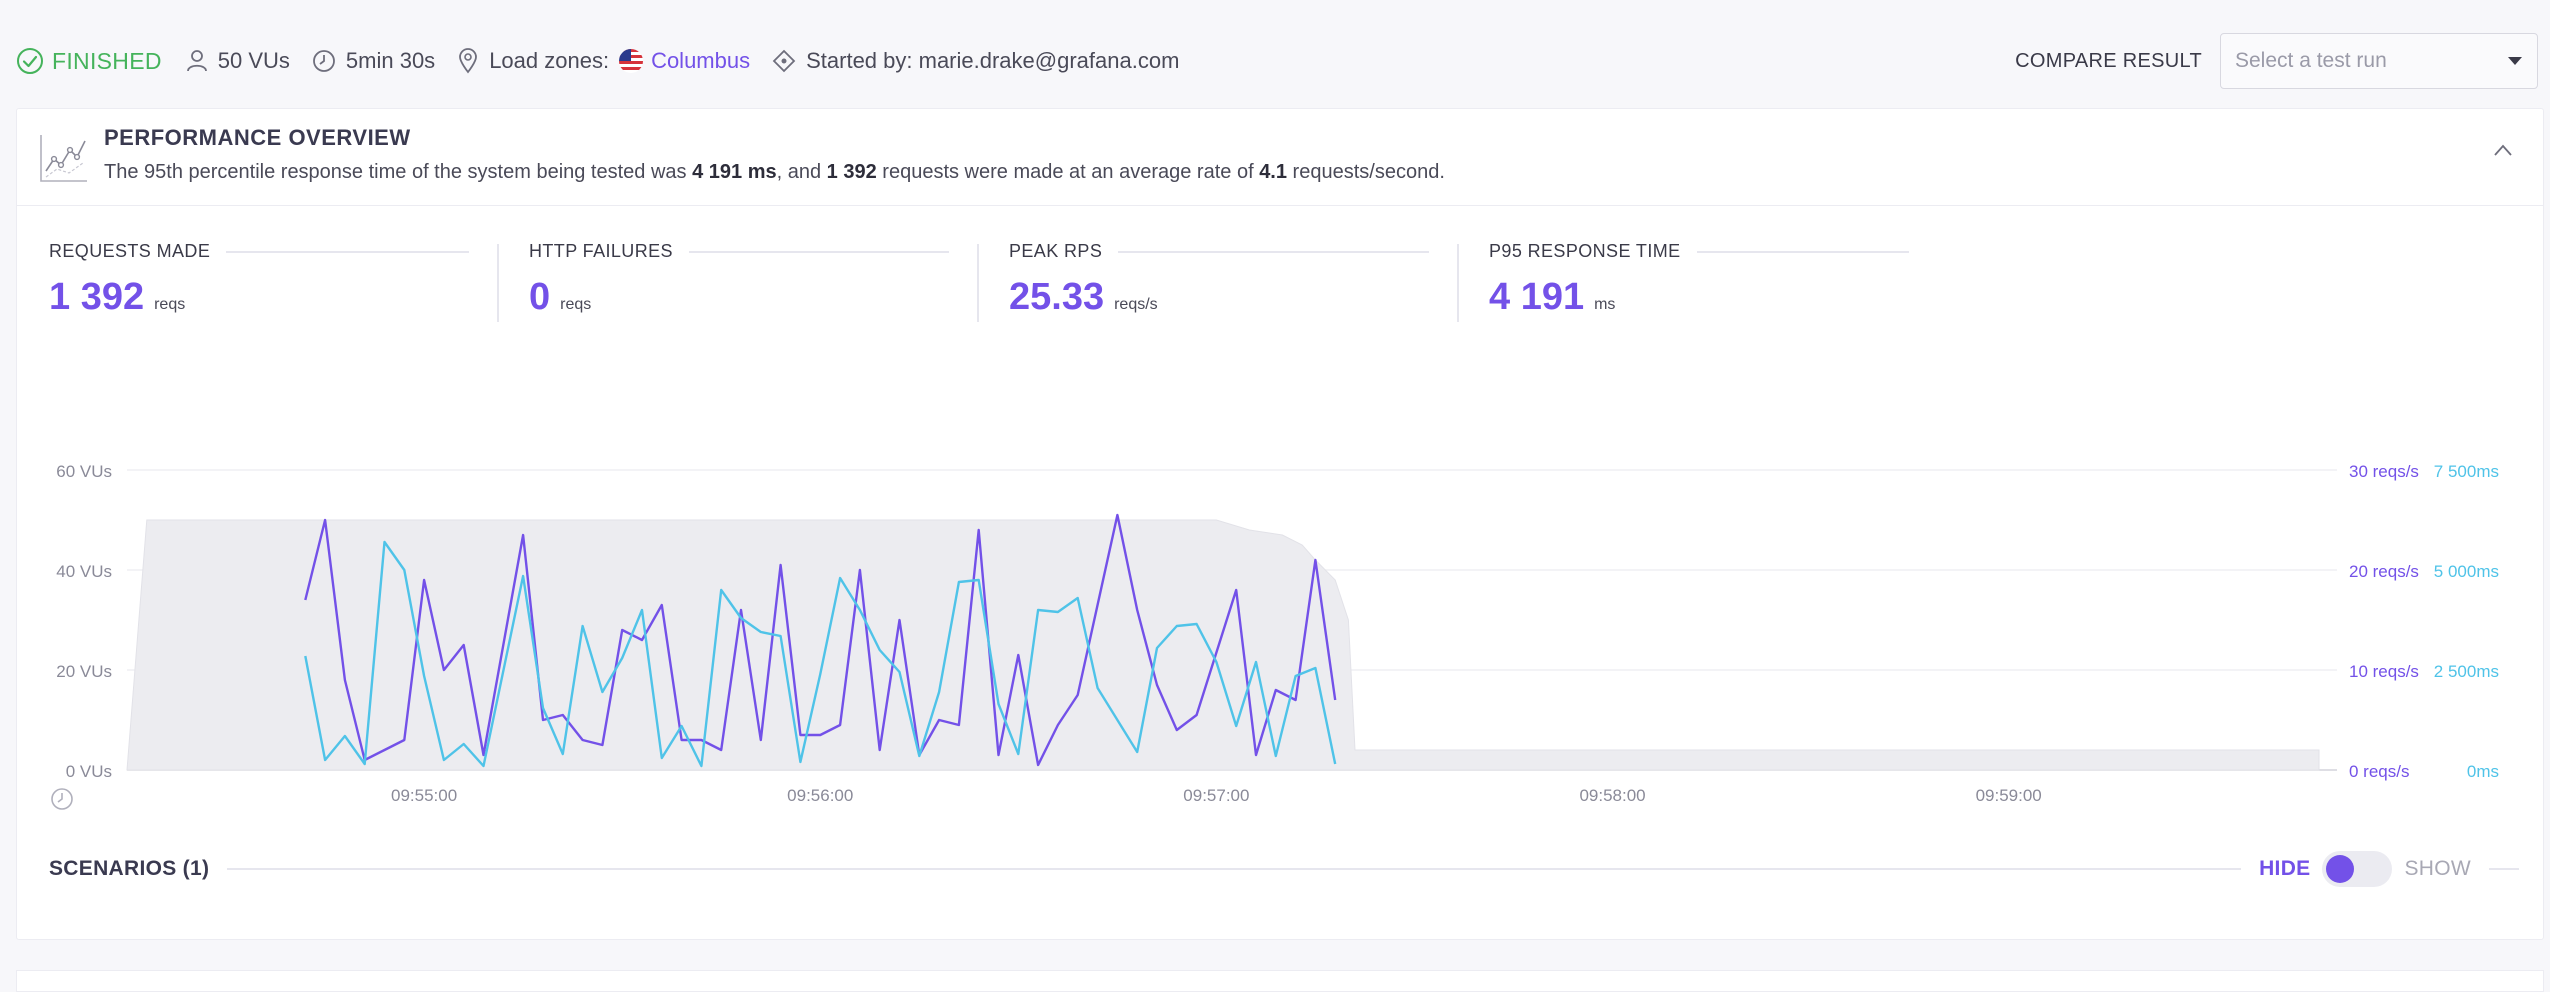 The image size is (2550, 992). I want to click on status-label: FINISHED, so click(107, 60).